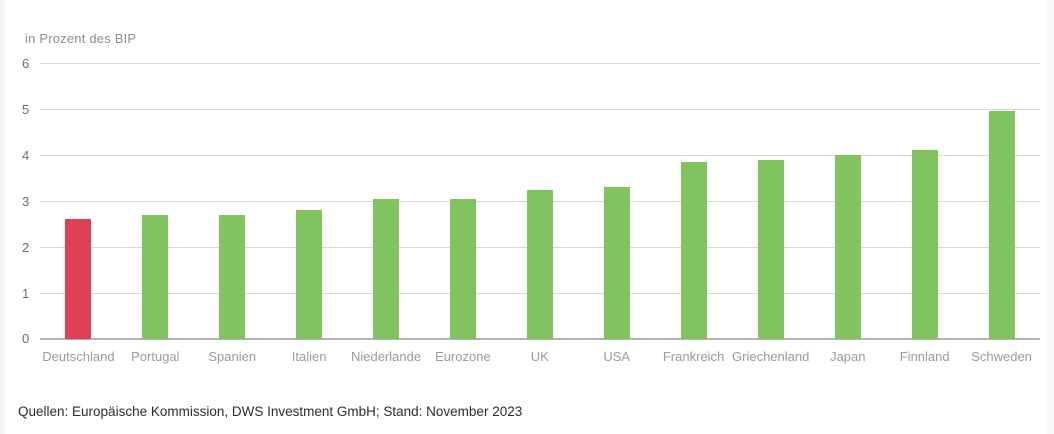 The width and height of the screenshot is (1054, 434). Describe the element at coordinates (463, 268) in the screenshot. I see `bar-eurozone` at that location.